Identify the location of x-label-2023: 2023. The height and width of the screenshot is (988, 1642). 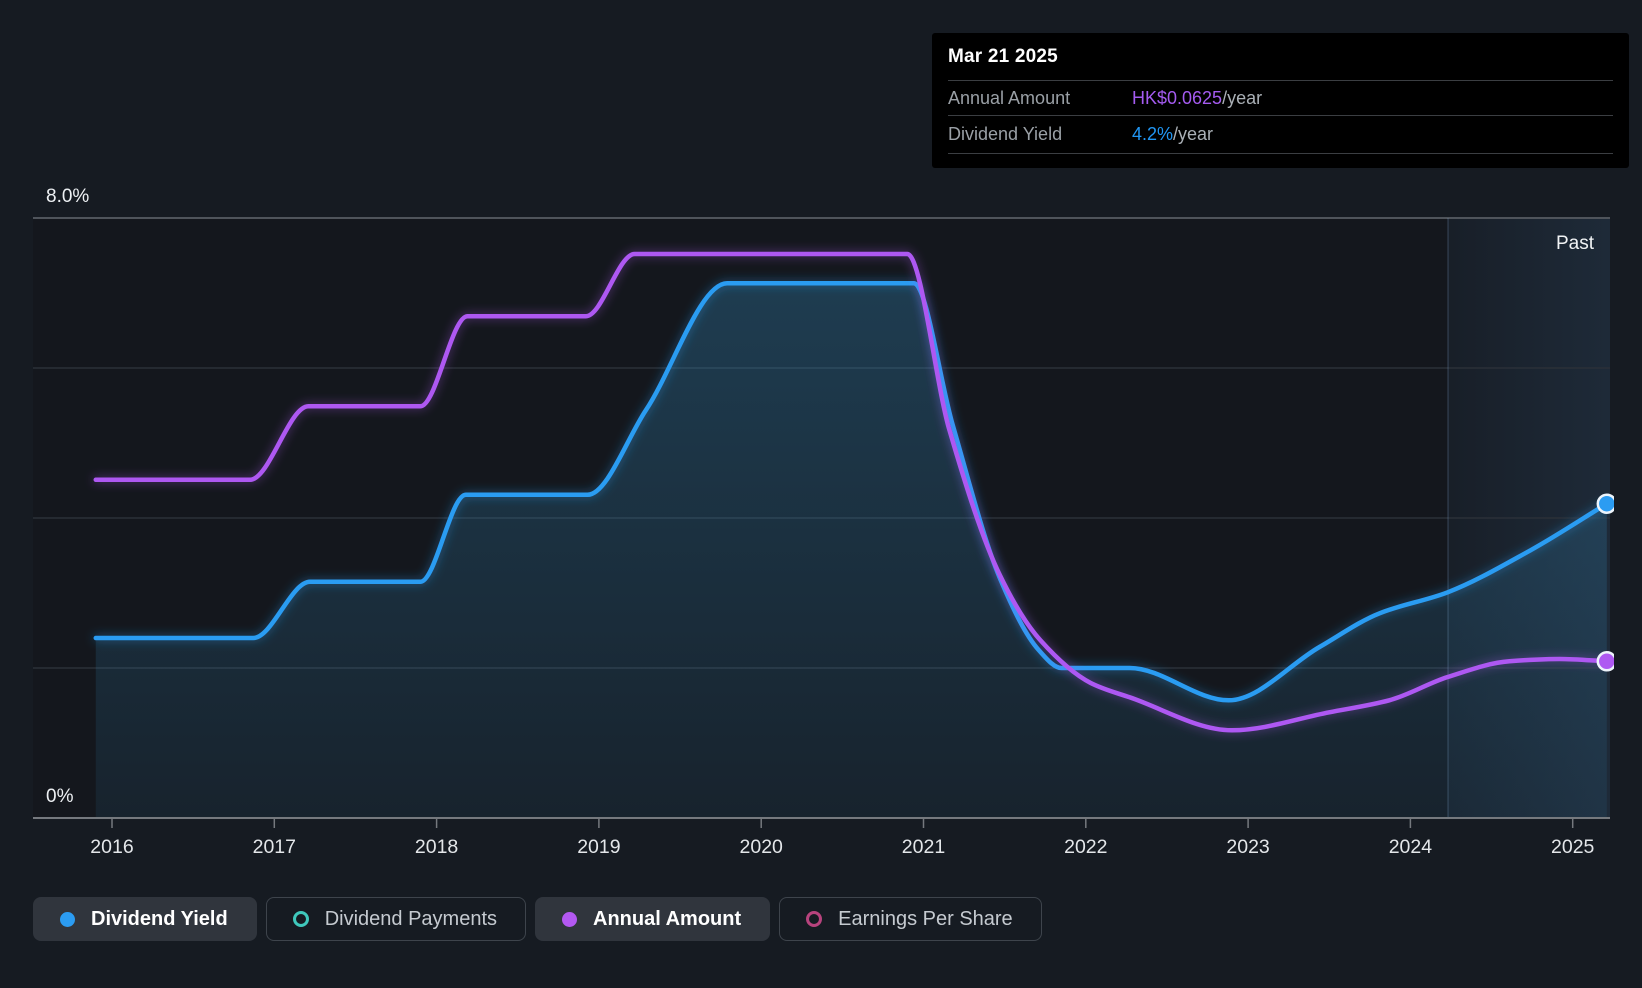
(1247, 847).